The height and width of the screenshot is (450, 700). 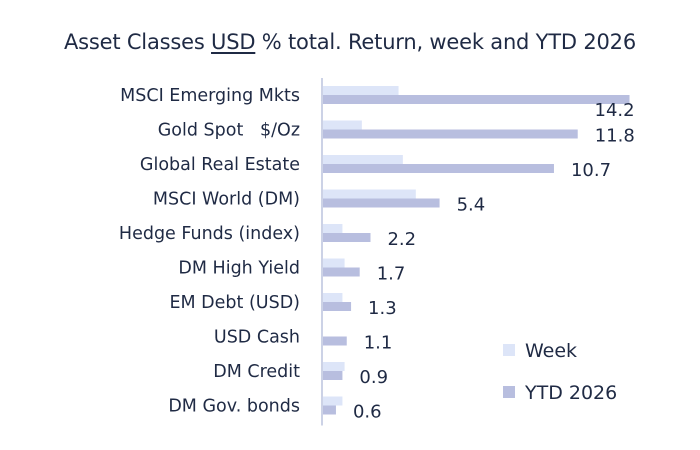 I want to click on category-label: MSCI World (DM), so click(x=226, y=200).